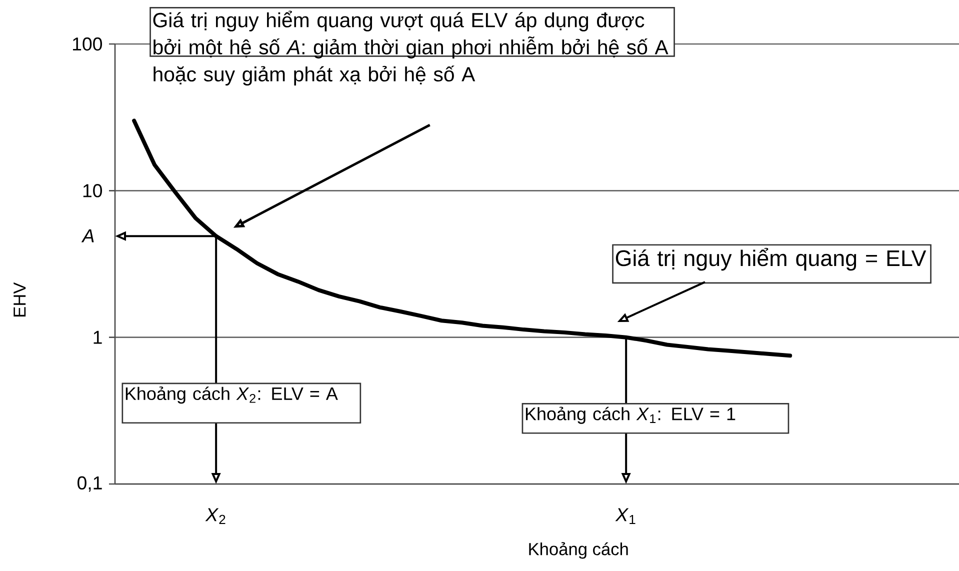  I want to click on y-tick-label: 100, so click(87, 44).